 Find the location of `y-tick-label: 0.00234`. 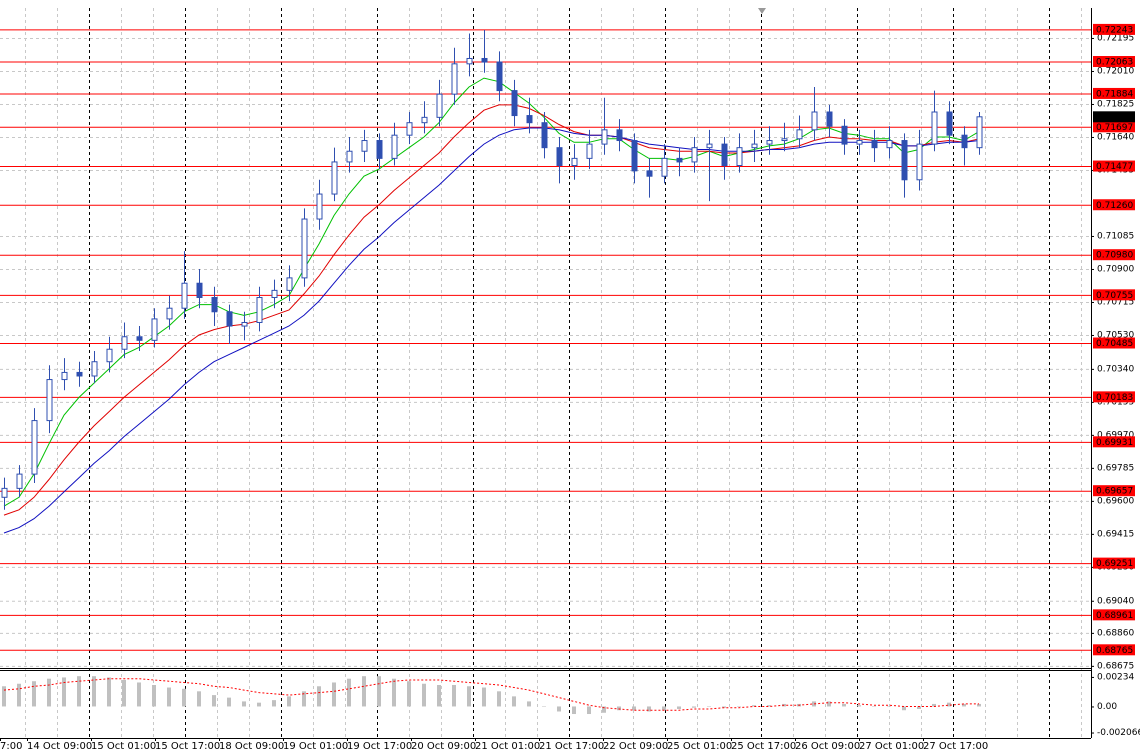

y-tick-label: 0.00234 is located at coordinates (1115, 677).